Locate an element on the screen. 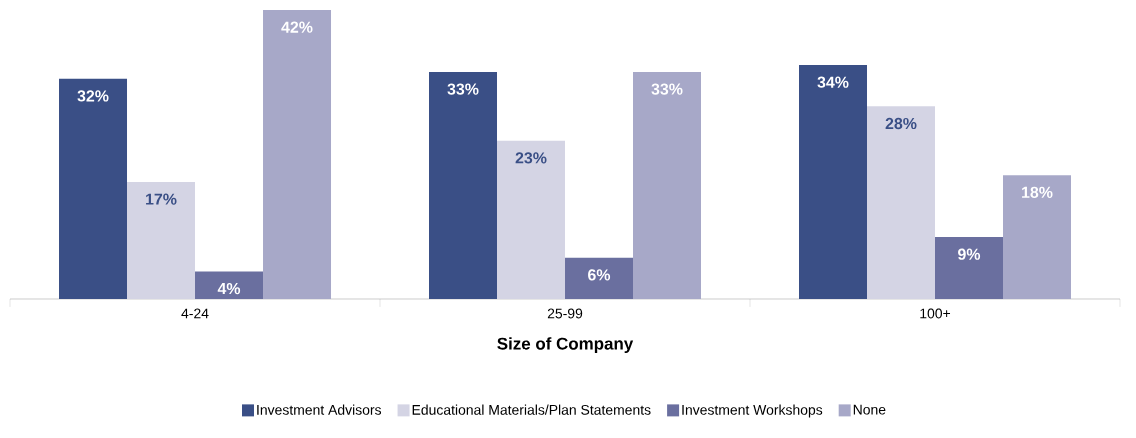  data-label: 28% is located at coordinates (901, 123).